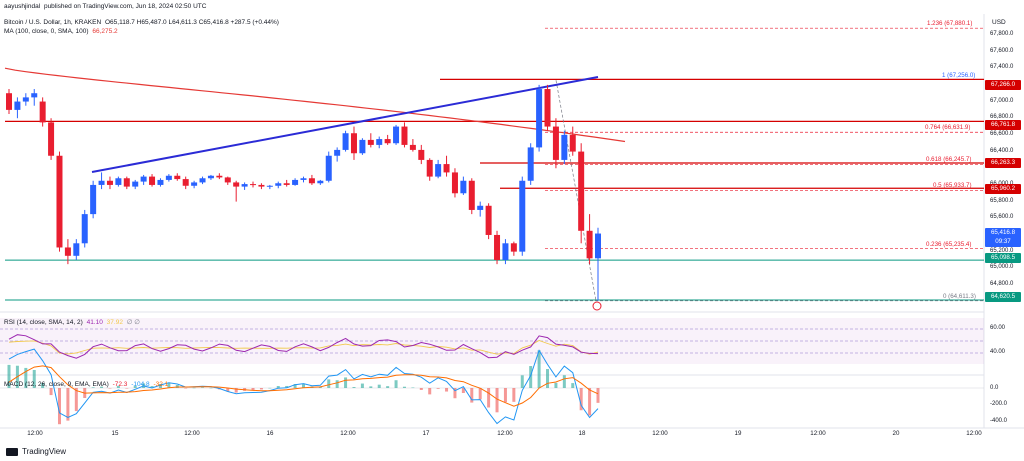 Image resolution: width=1024 pixels, height=461 pixels. Describe the element at coordinates (1003, 85) in the screenshot. I see `price-tag-resistance-1: 67,266.0` at that location.